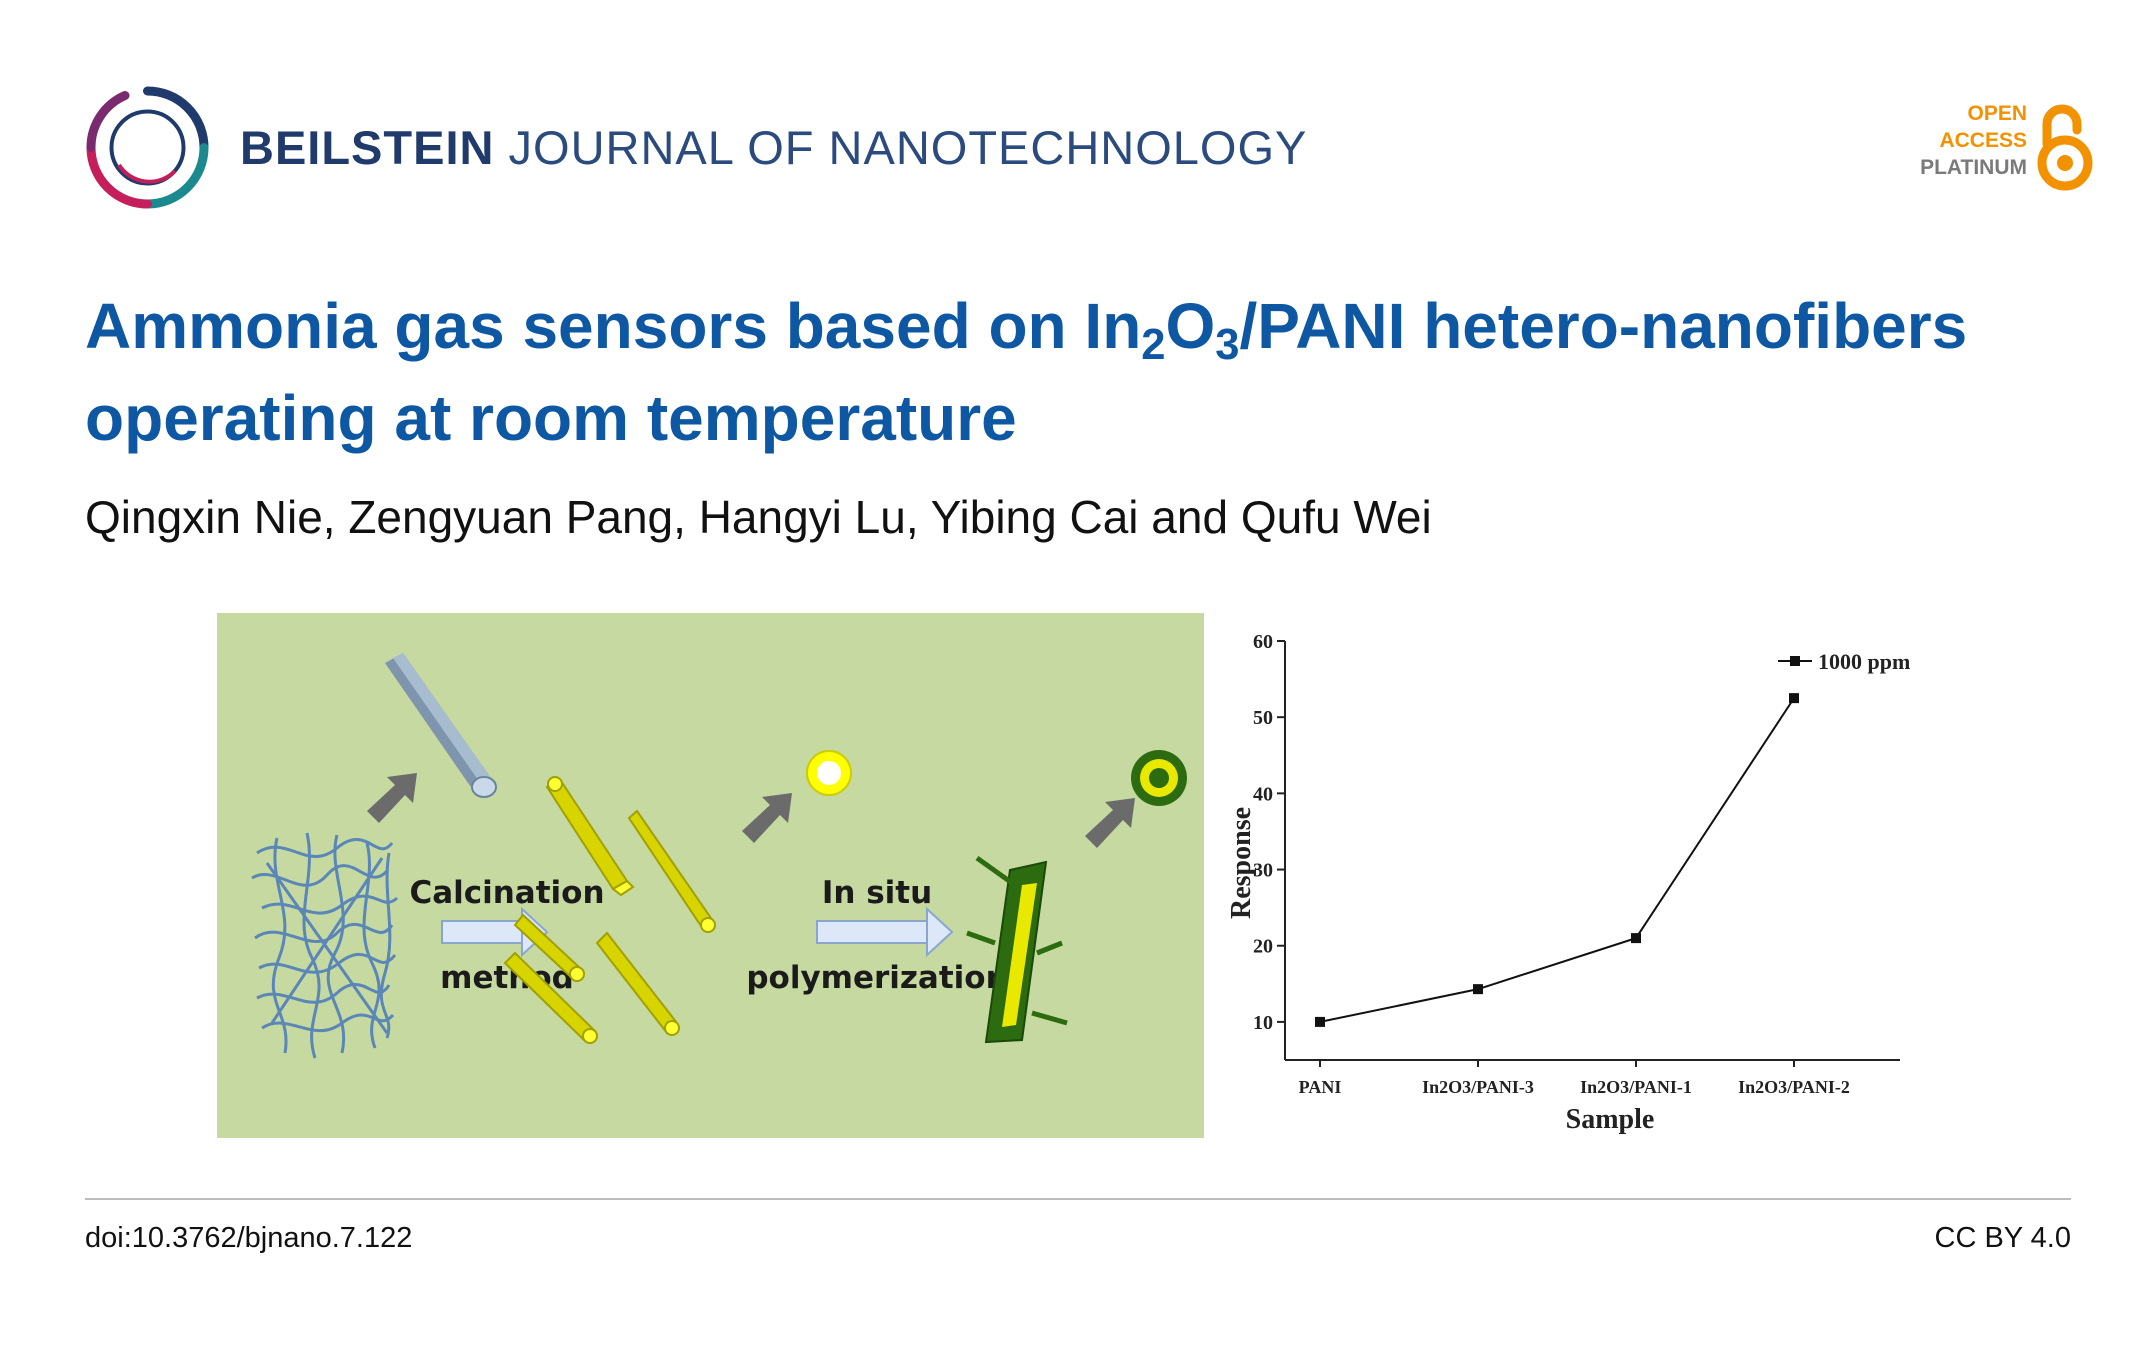 This screenshot has height=1345, width=2150. Describe the element at coordinates (147, 147) in the screenshot. I see `journal-logo-icon` at that location.